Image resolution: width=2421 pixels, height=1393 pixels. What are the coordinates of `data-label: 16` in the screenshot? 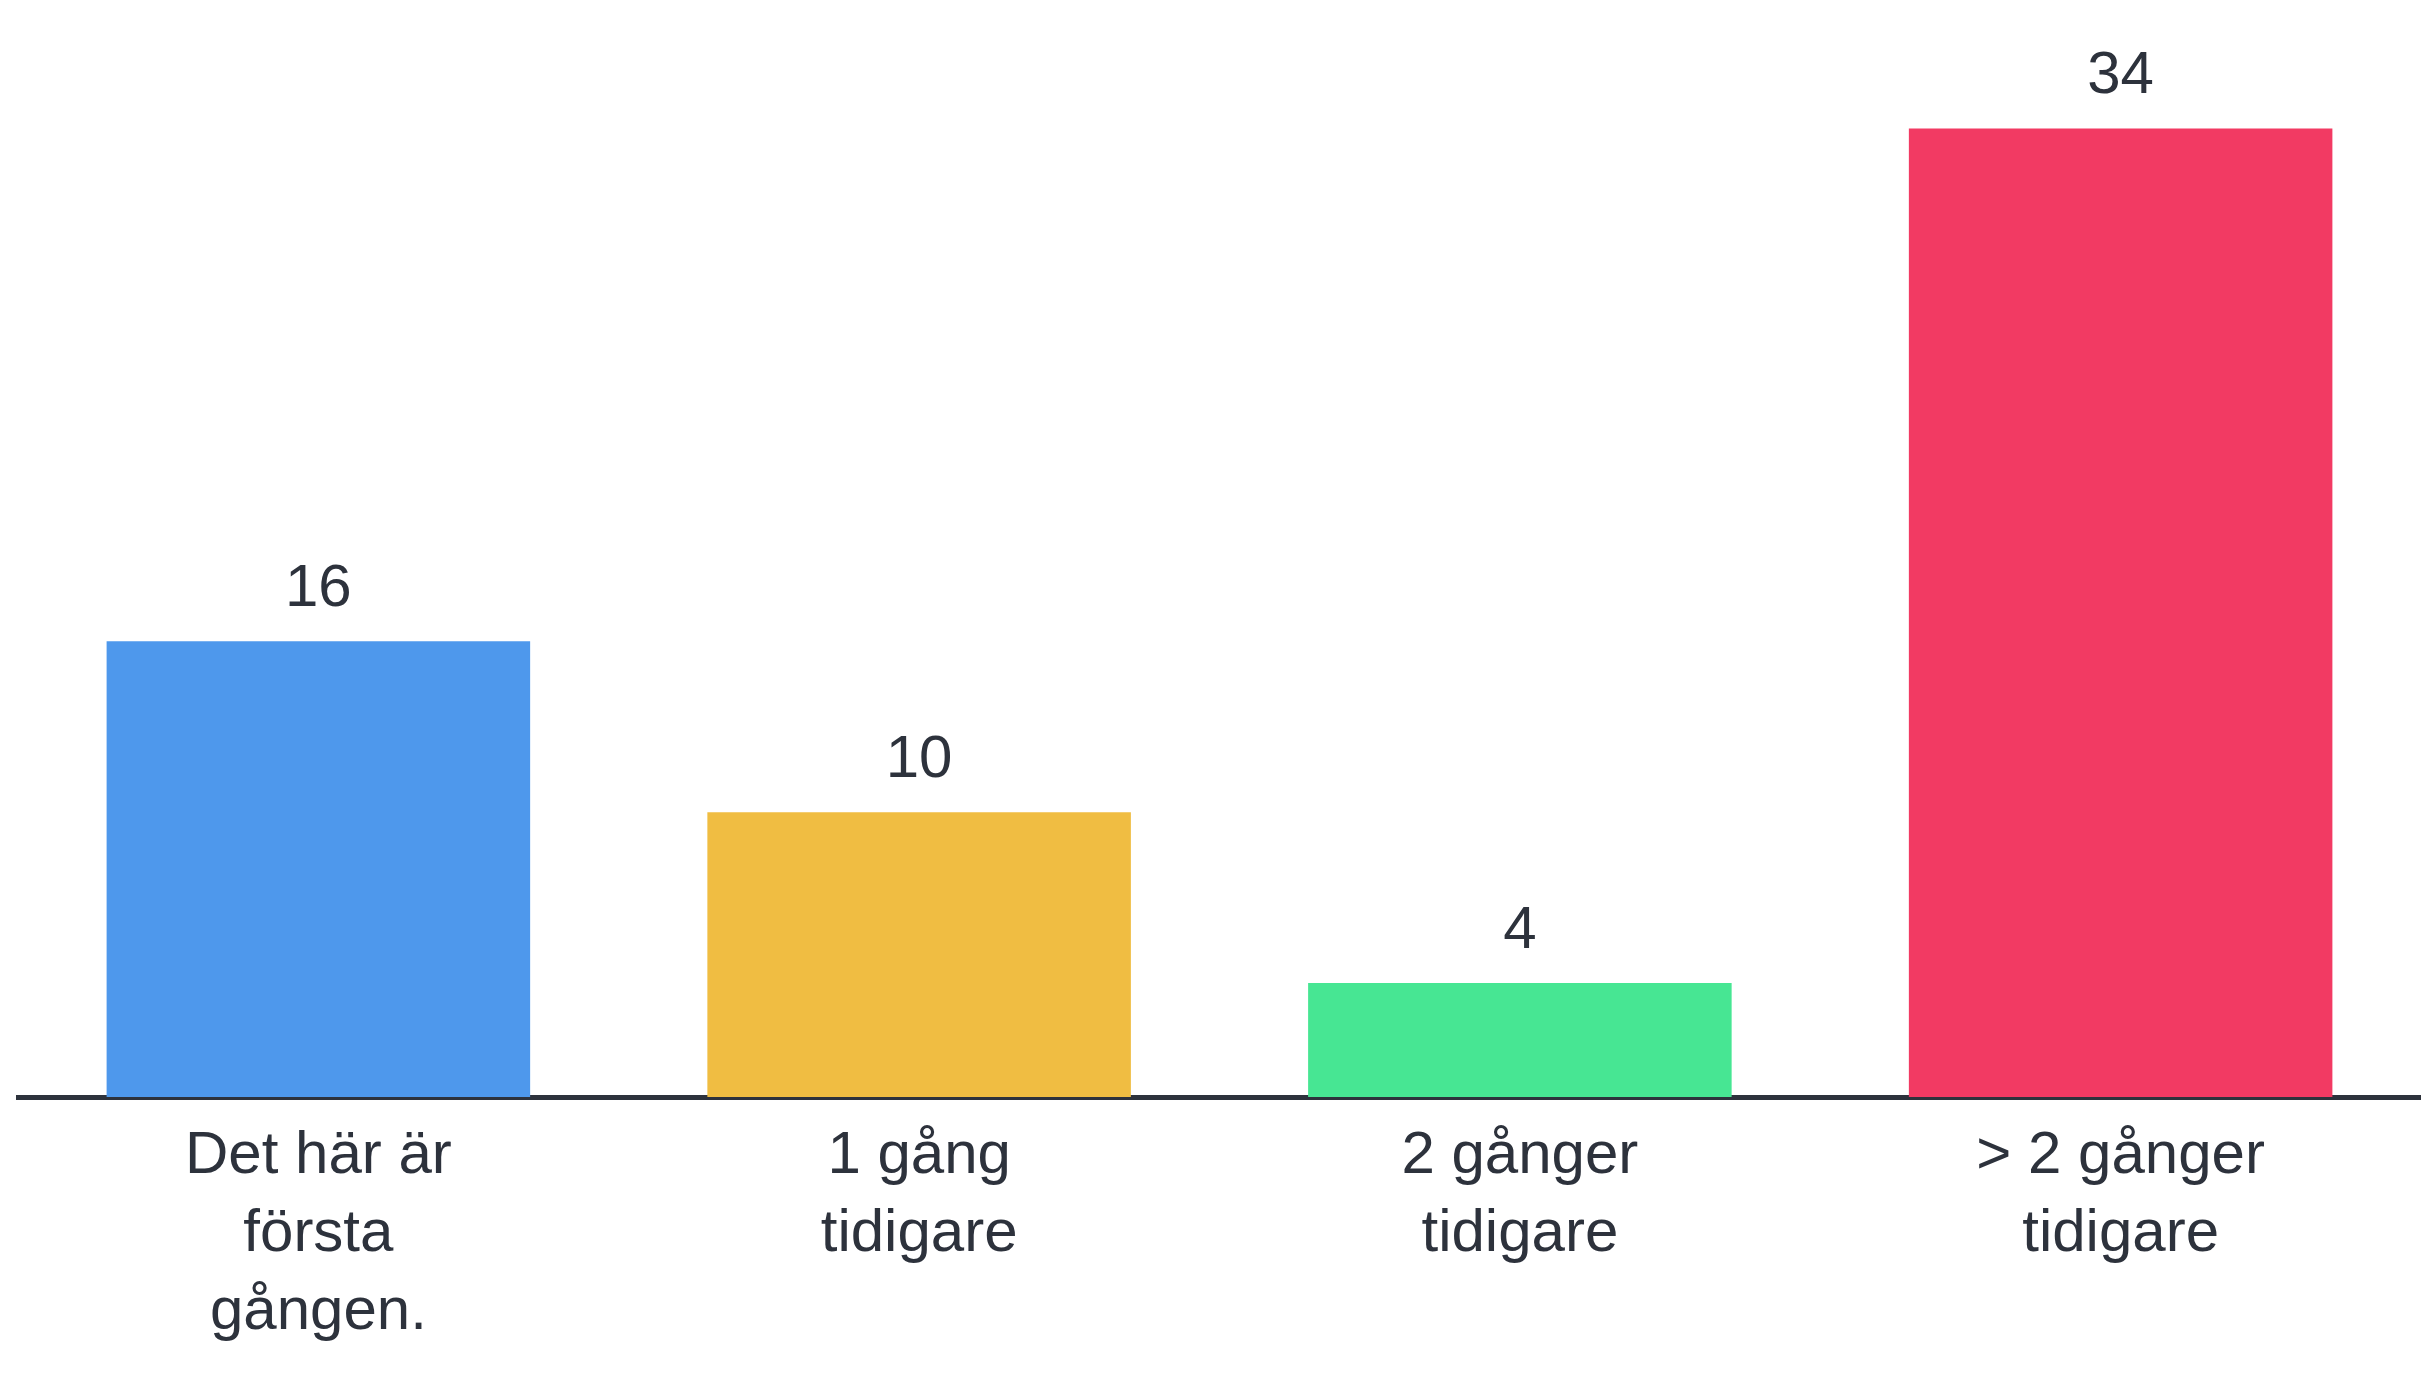 It's located at (318, 585).